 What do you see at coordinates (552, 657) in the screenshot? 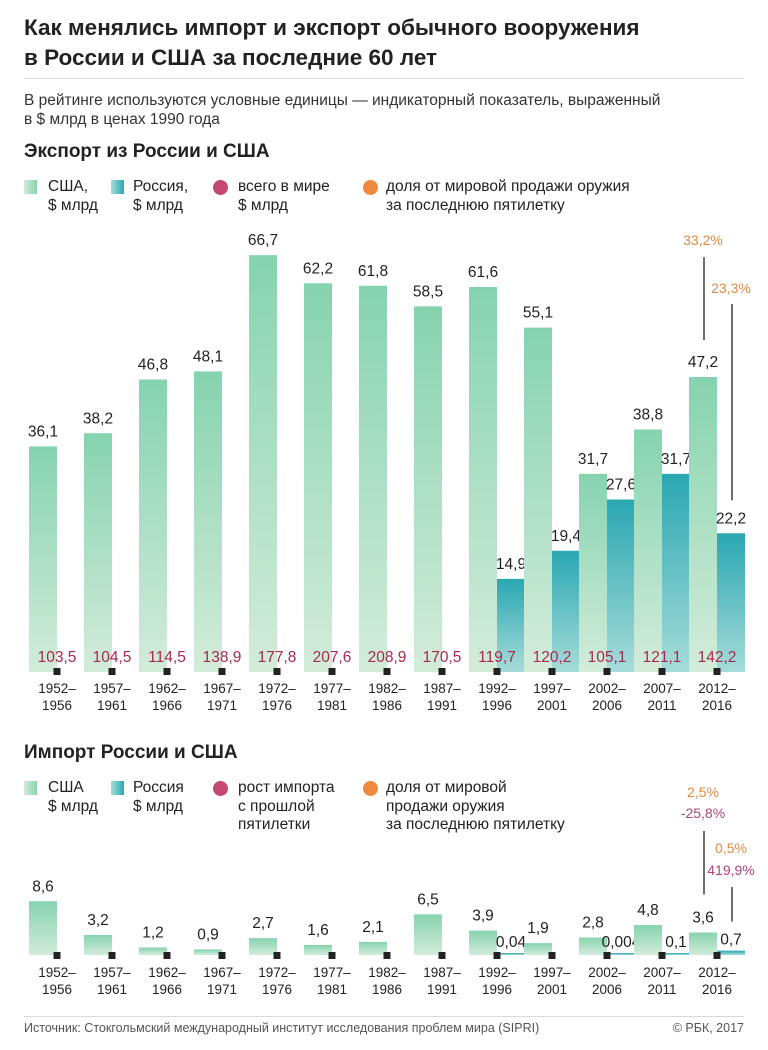
I see `world-total-label: 120,2` at bounding box center [552, 657].